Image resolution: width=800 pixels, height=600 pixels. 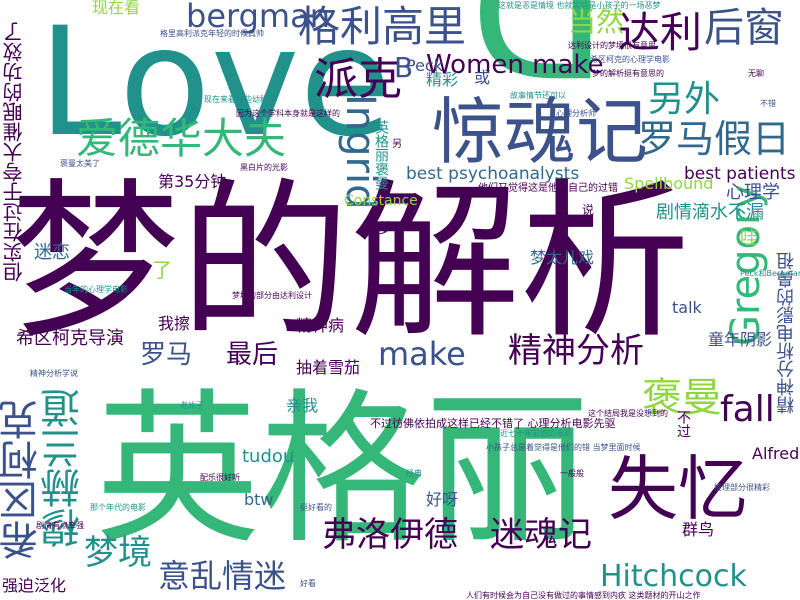 What do you see at coordinates (381, 201) in the screenshot?
I see `word-constance: Constance` at bounding box center [381, 201].